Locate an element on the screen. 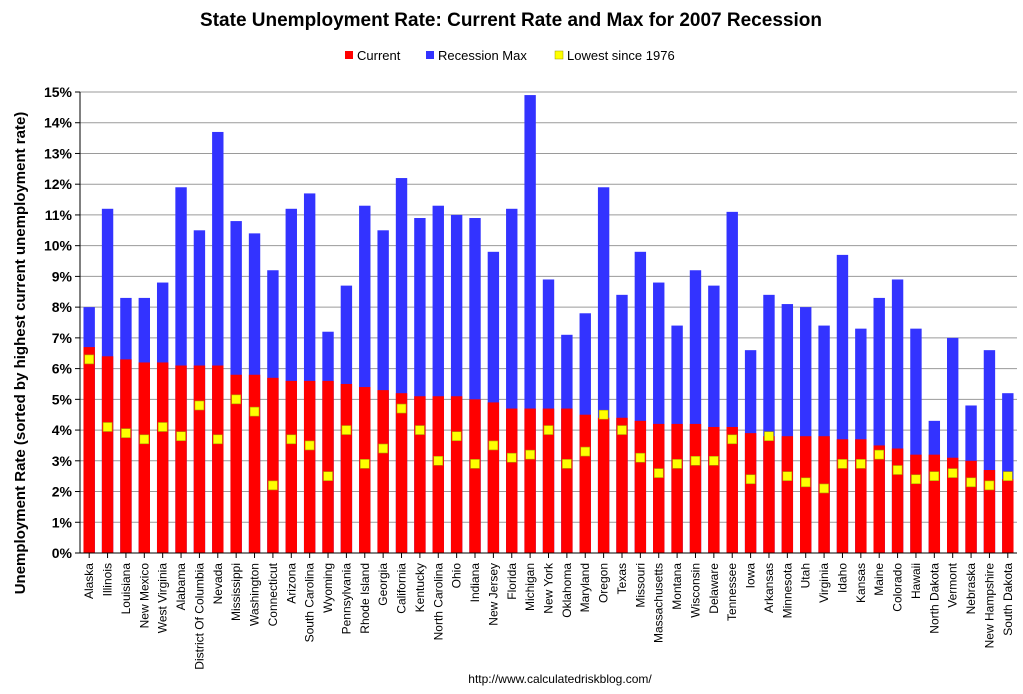  y-tick-label: 0% is located at coordinates (62, 553).